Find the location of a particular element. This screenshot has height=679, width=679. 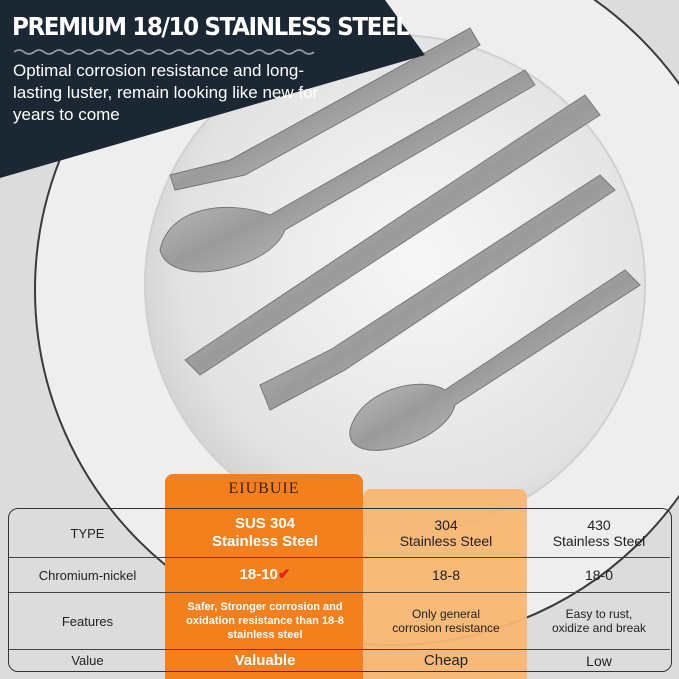

headline: PREMIUM 18/10 STAINLESS STEEL is located at coordinates (211, 26).